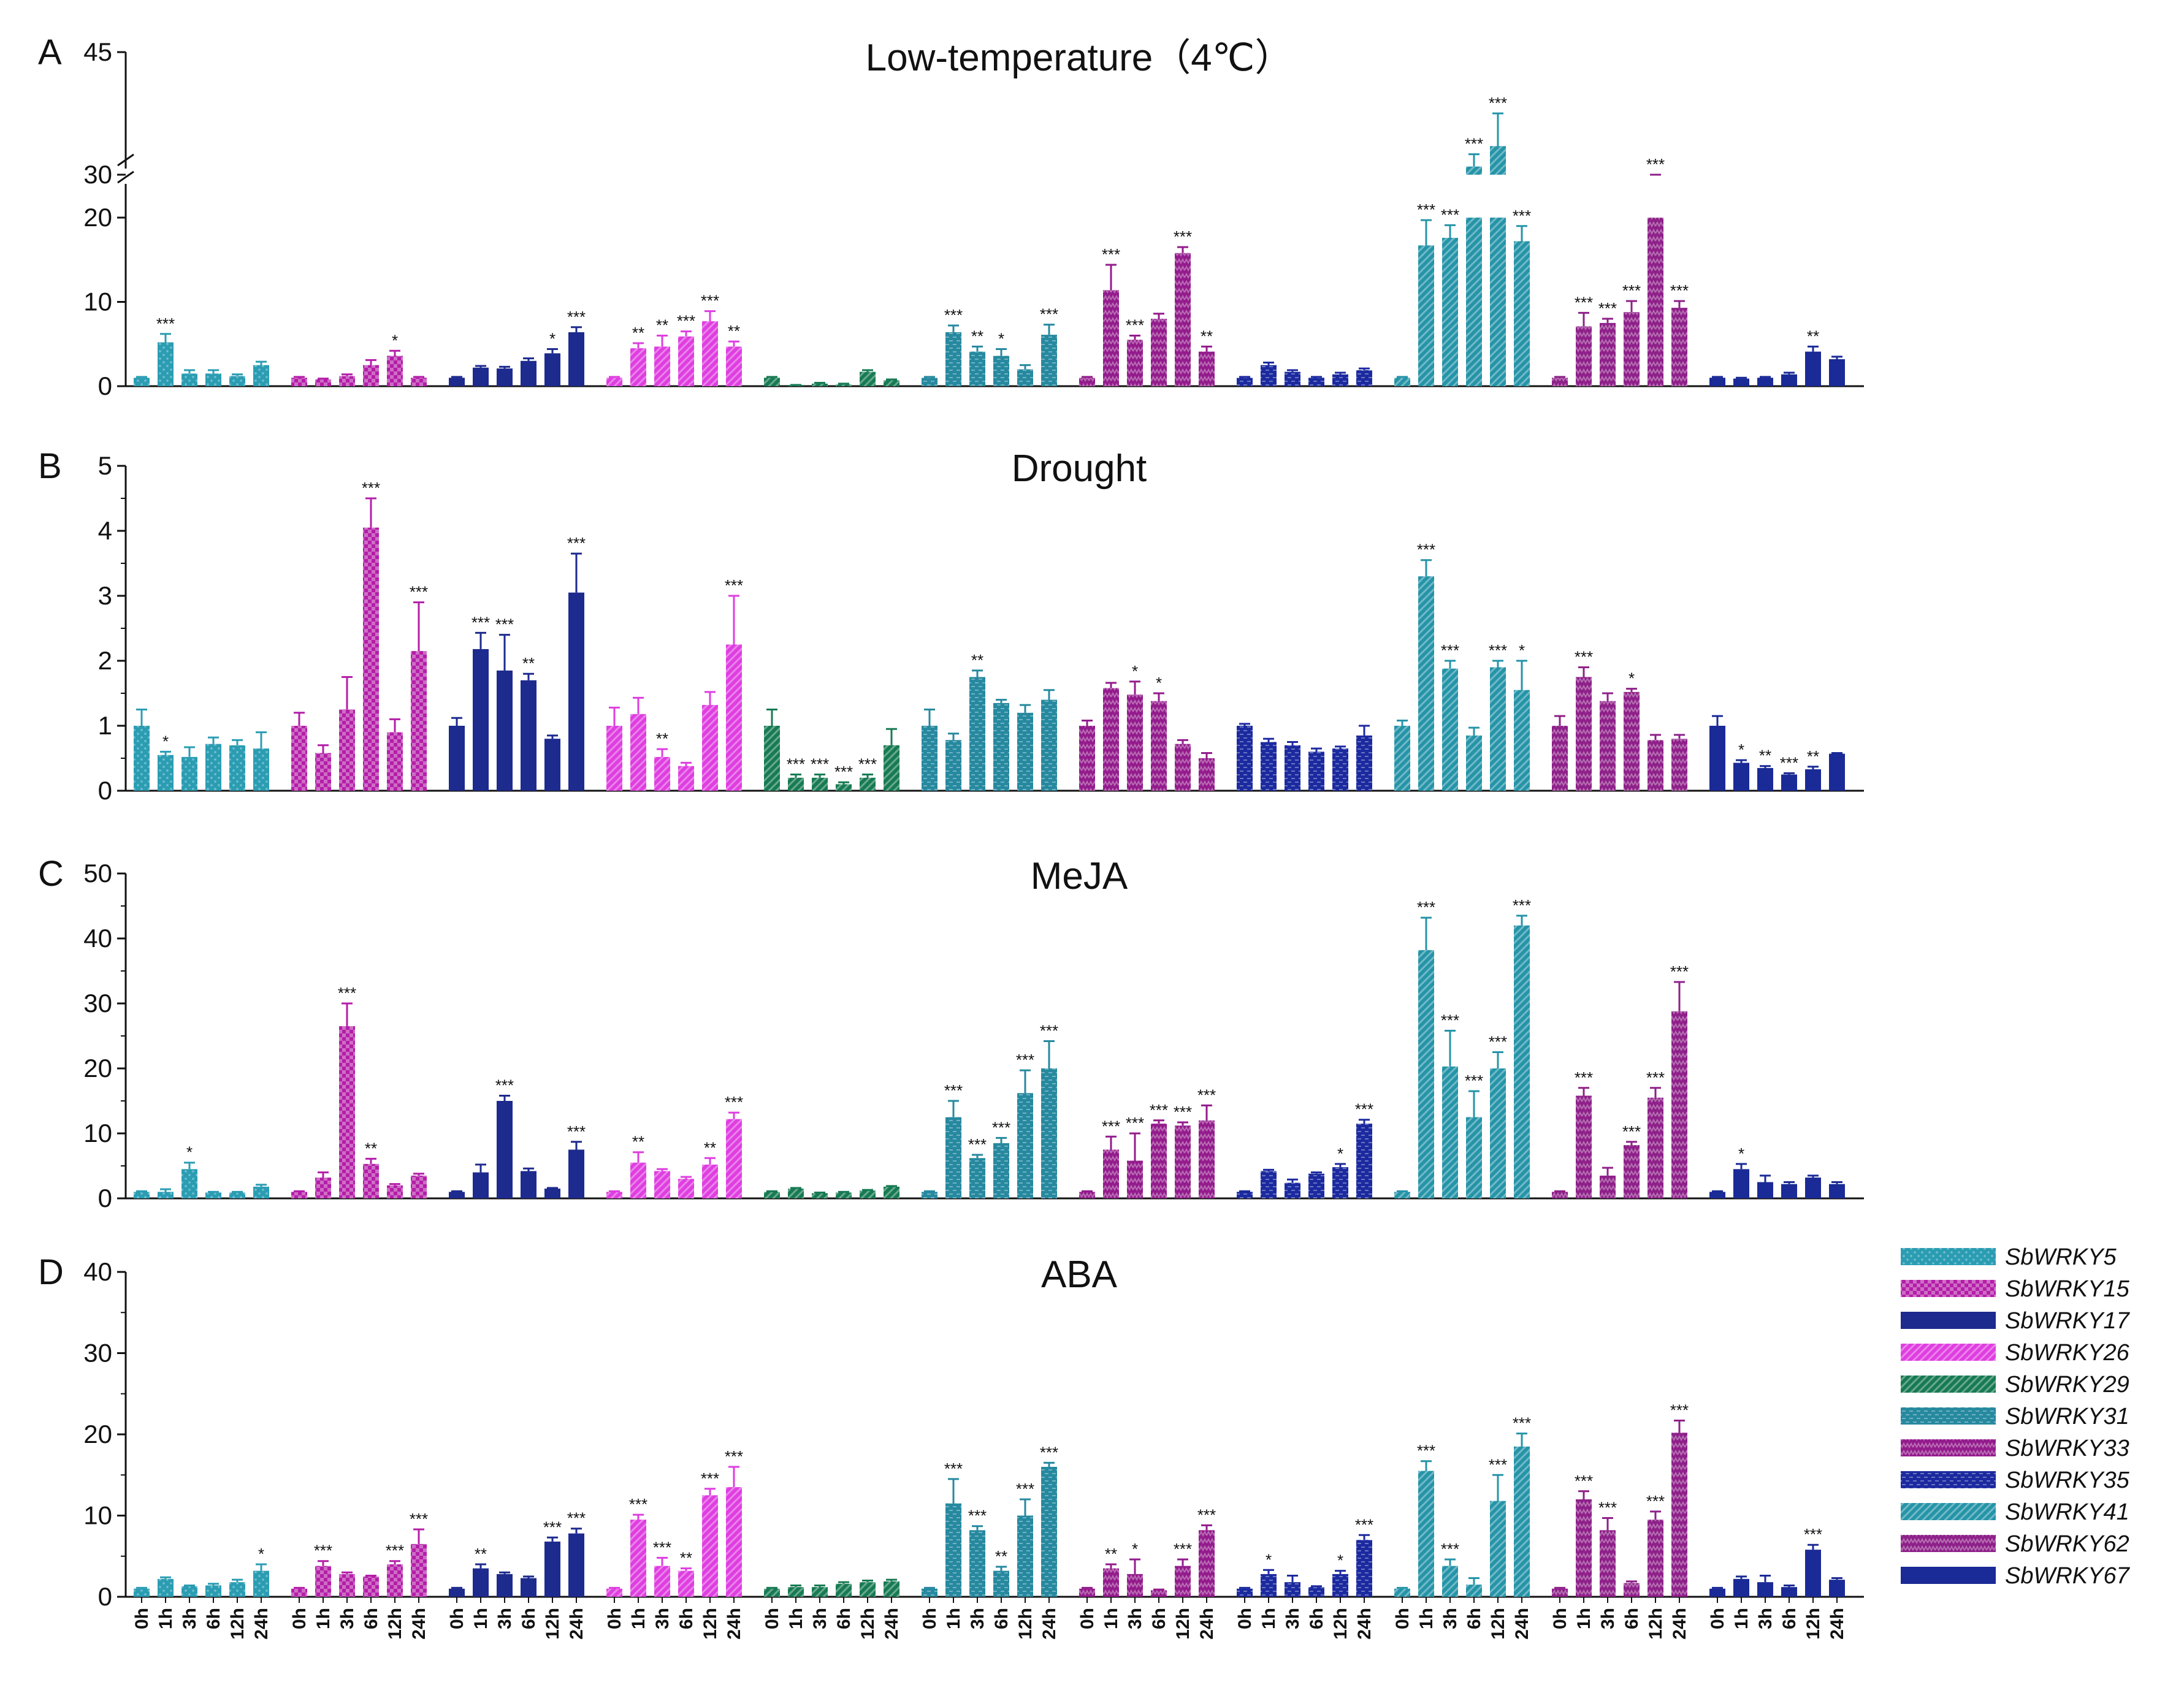  What do you see at coordinates (201, 1571) in the screenshot?
I see `gene-group-sbwrky5: *` at bounding box center [201, 1571].